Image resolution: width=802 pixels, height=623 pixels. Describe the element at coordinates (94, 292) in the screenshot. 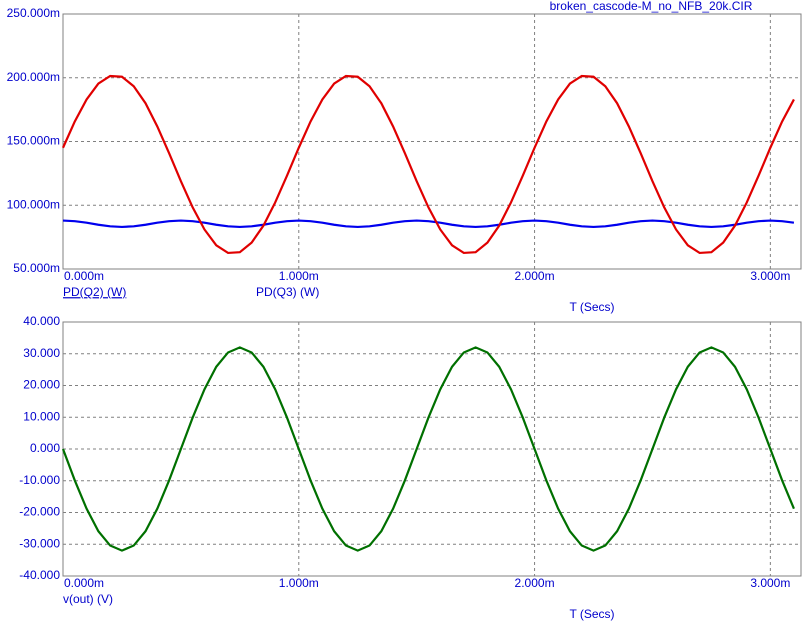

I see `legend-label: PD(Q2) (W)` at that location.